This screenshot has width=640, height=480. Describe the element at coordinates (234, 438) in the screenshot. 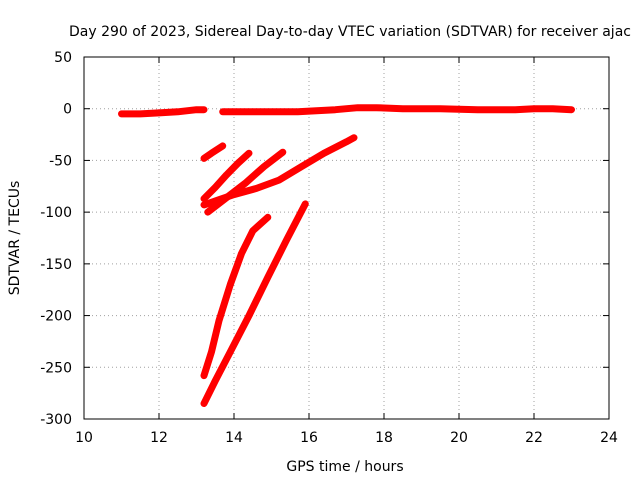

I see `x-tick-label: 14` at that location.